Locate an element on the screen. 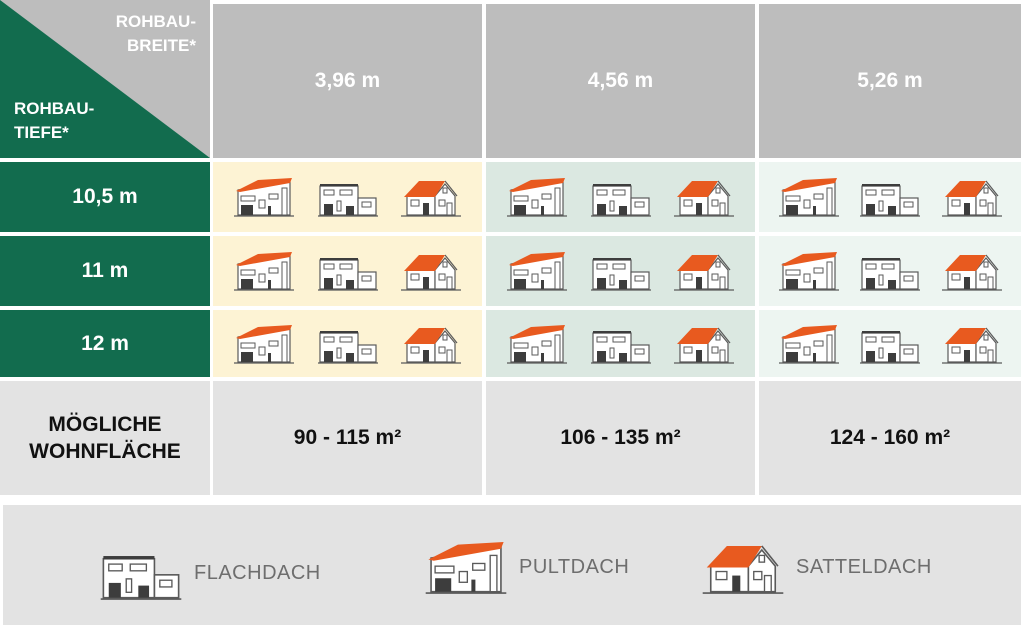 The height and width of the screenshot is (628, 1024). house-cell-r2-c1 is located at coordinates (347, 271).